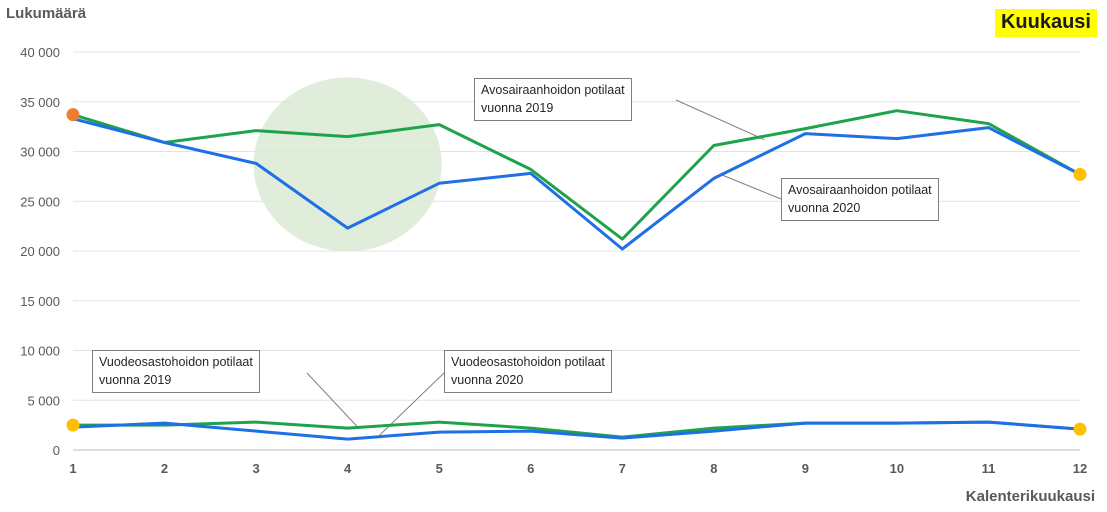 The image size is (1107, 512). Describe the element at coordinates (860, 190) in the screenshot. I see `annotation-outpatient-2020-line1: Avosairaanhoidon potilaat` at that location.